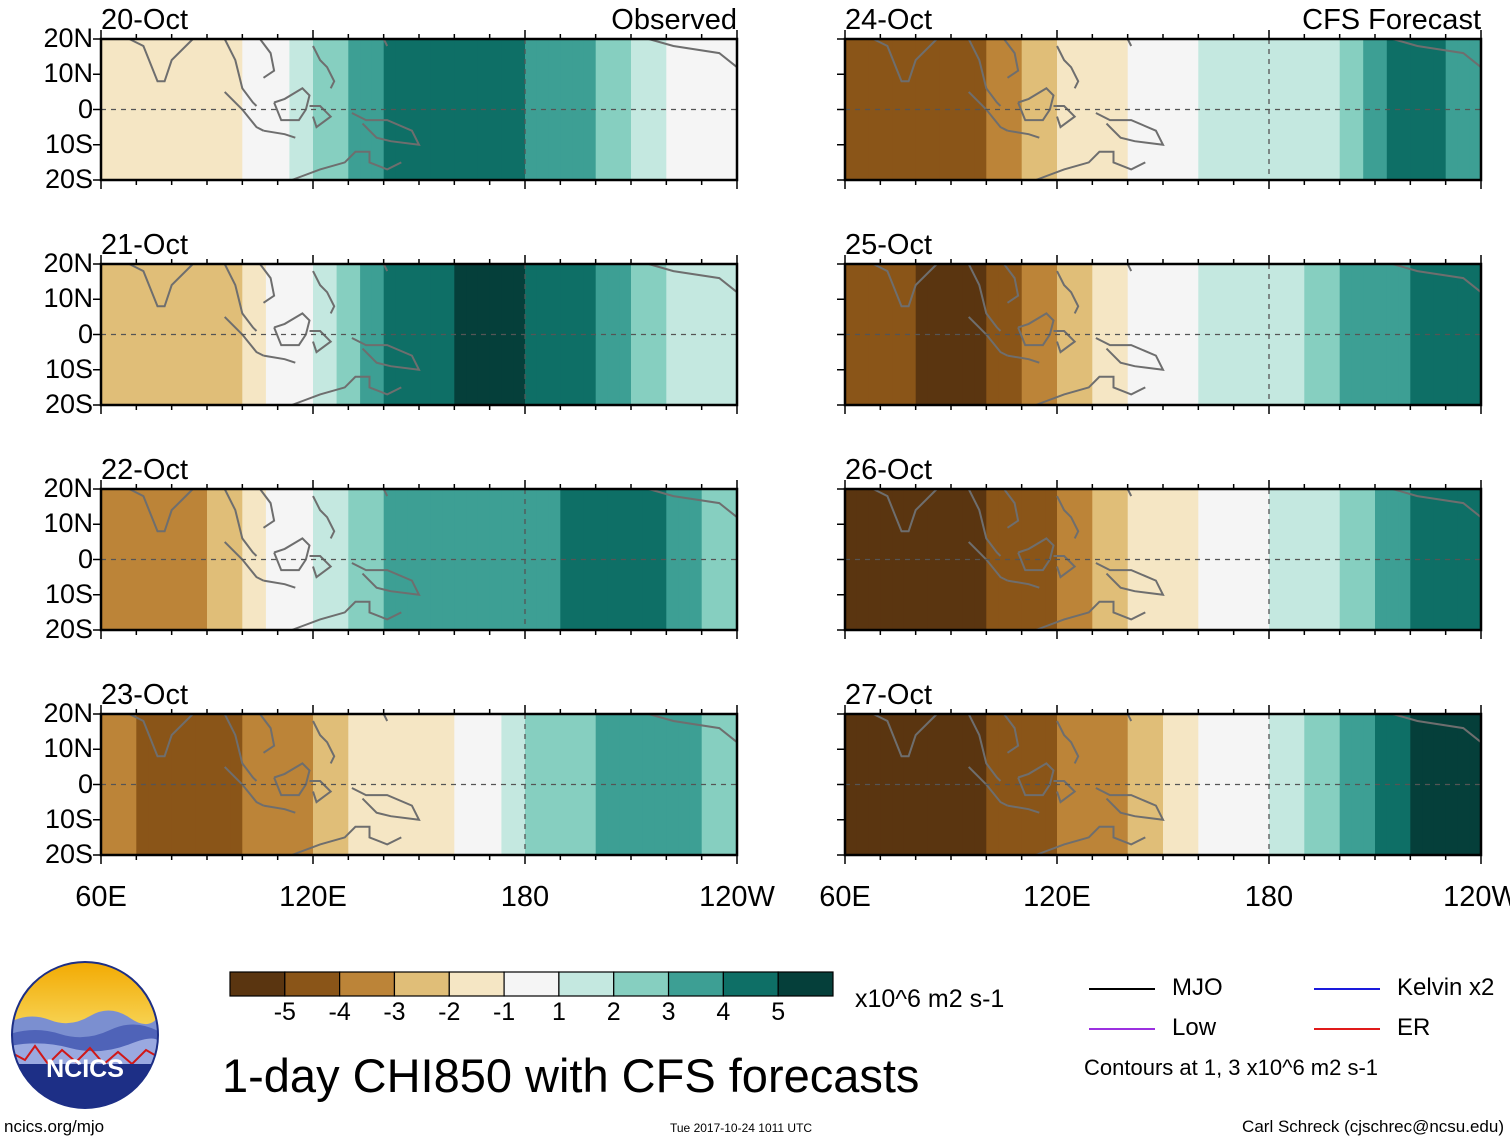  Describe the element at coordinates (1414, 1027) in the screenshot. I see `legend-label: ER` at that location.